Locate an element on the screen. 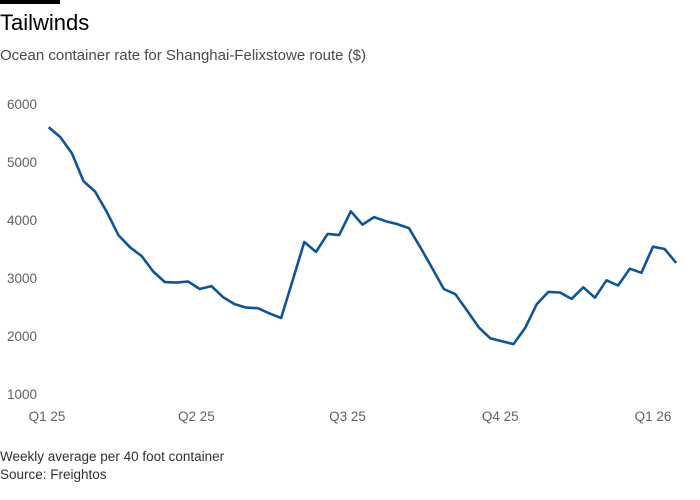  x-tick-label: Q3 25 is located at coordinates (347, 416).